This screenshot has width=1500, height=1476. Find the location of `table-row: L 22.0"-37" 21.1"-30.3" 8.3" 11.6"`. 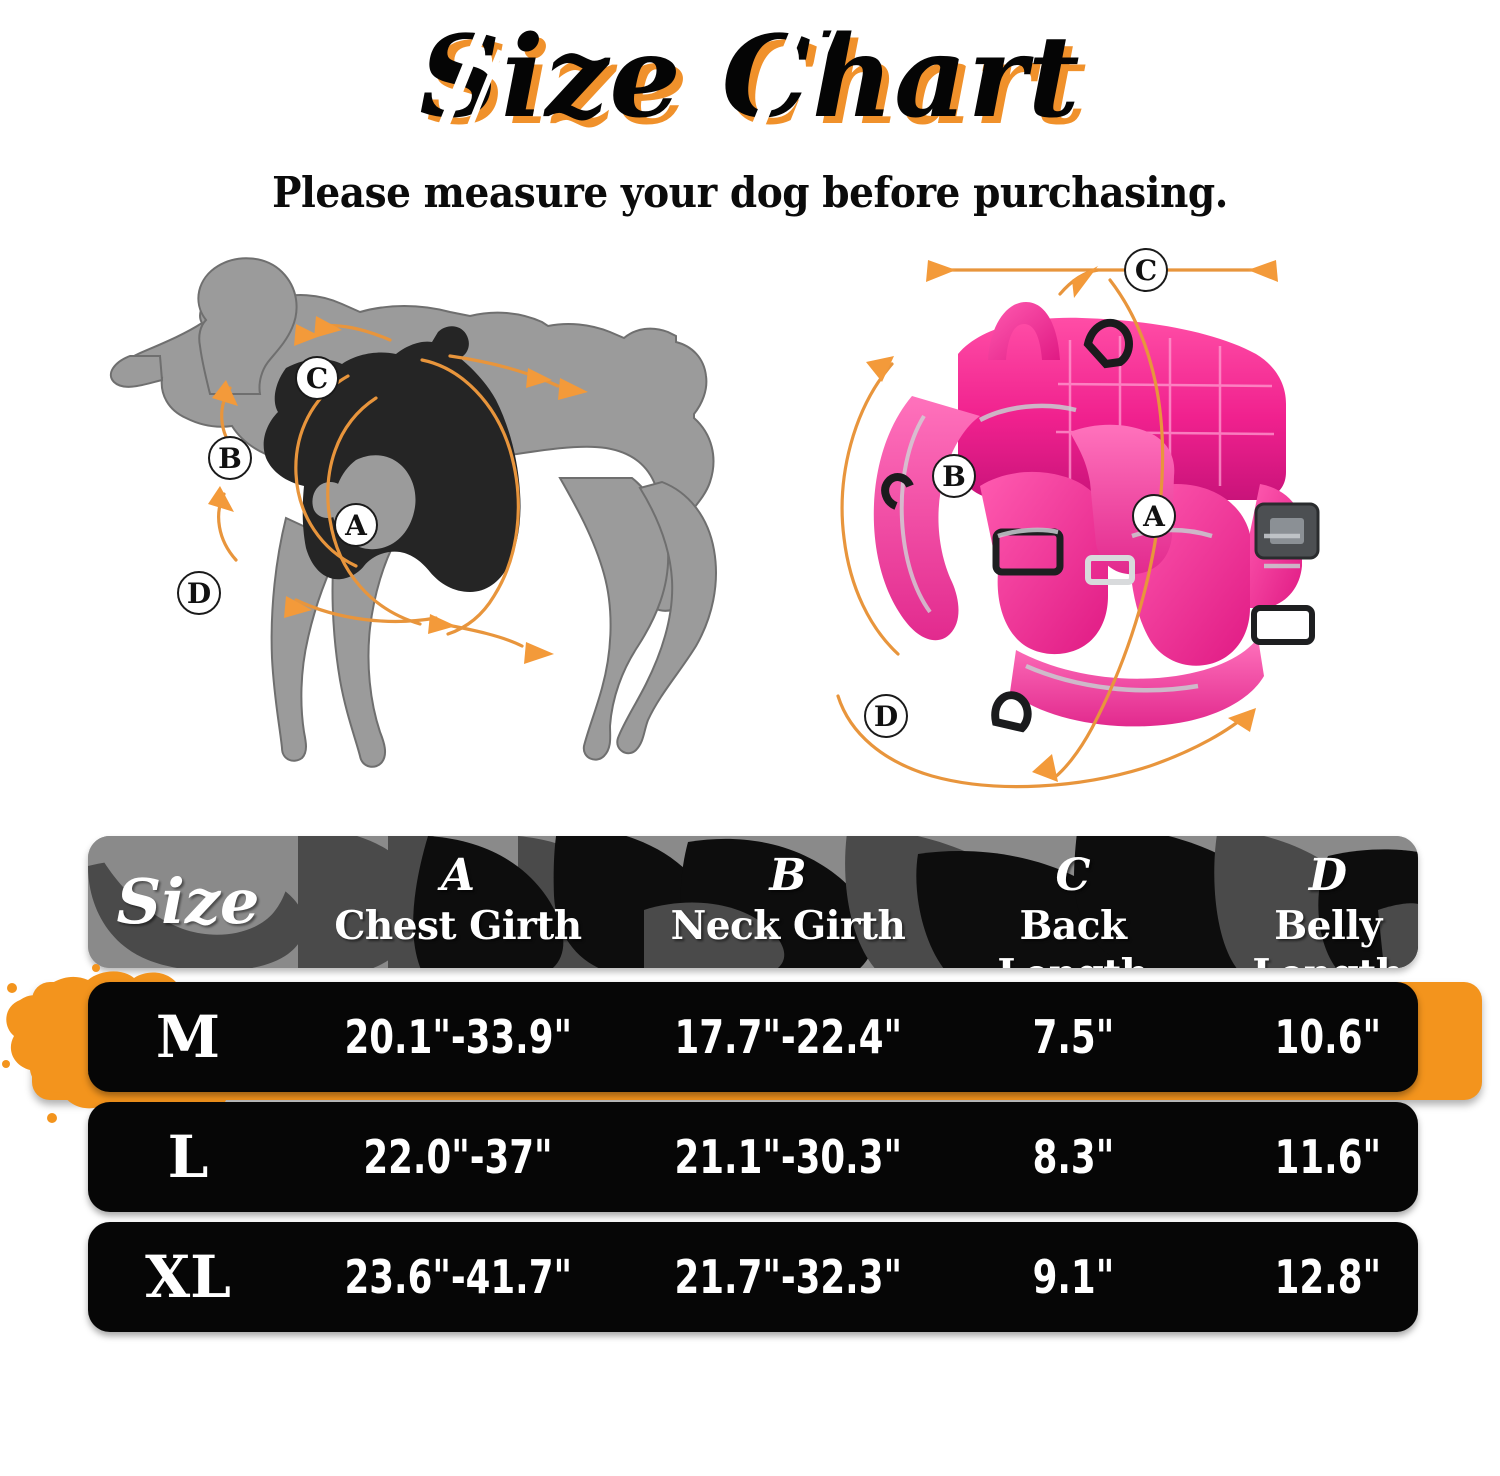

table-row: L 22.0"-37" 21.1"-30.3" 8.3" 11.6" is located at coordinates (753, 1157).